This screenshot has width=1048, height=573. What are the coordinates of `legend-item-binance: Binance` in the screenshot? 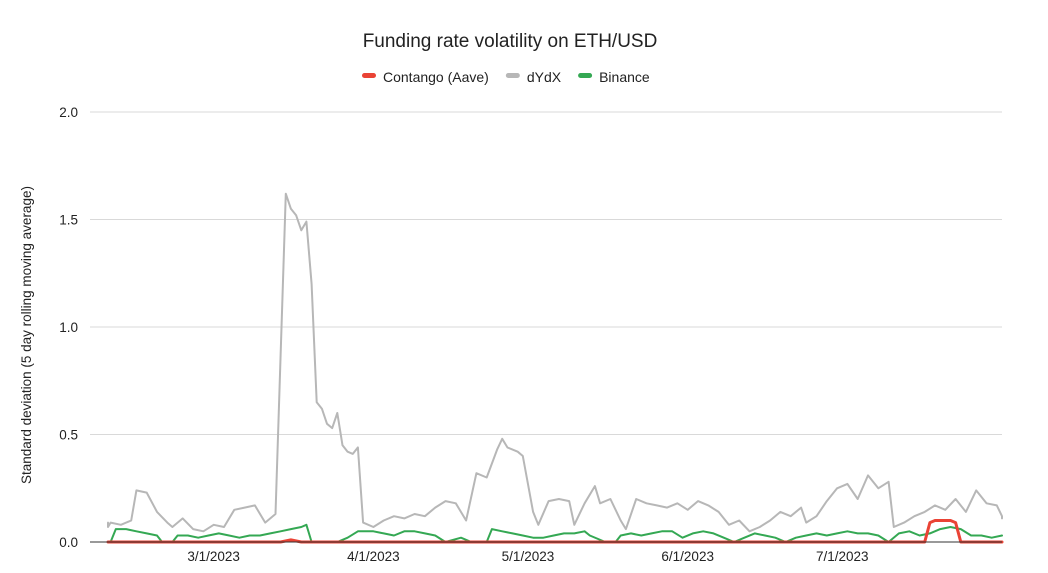 It's located at (614, 77).